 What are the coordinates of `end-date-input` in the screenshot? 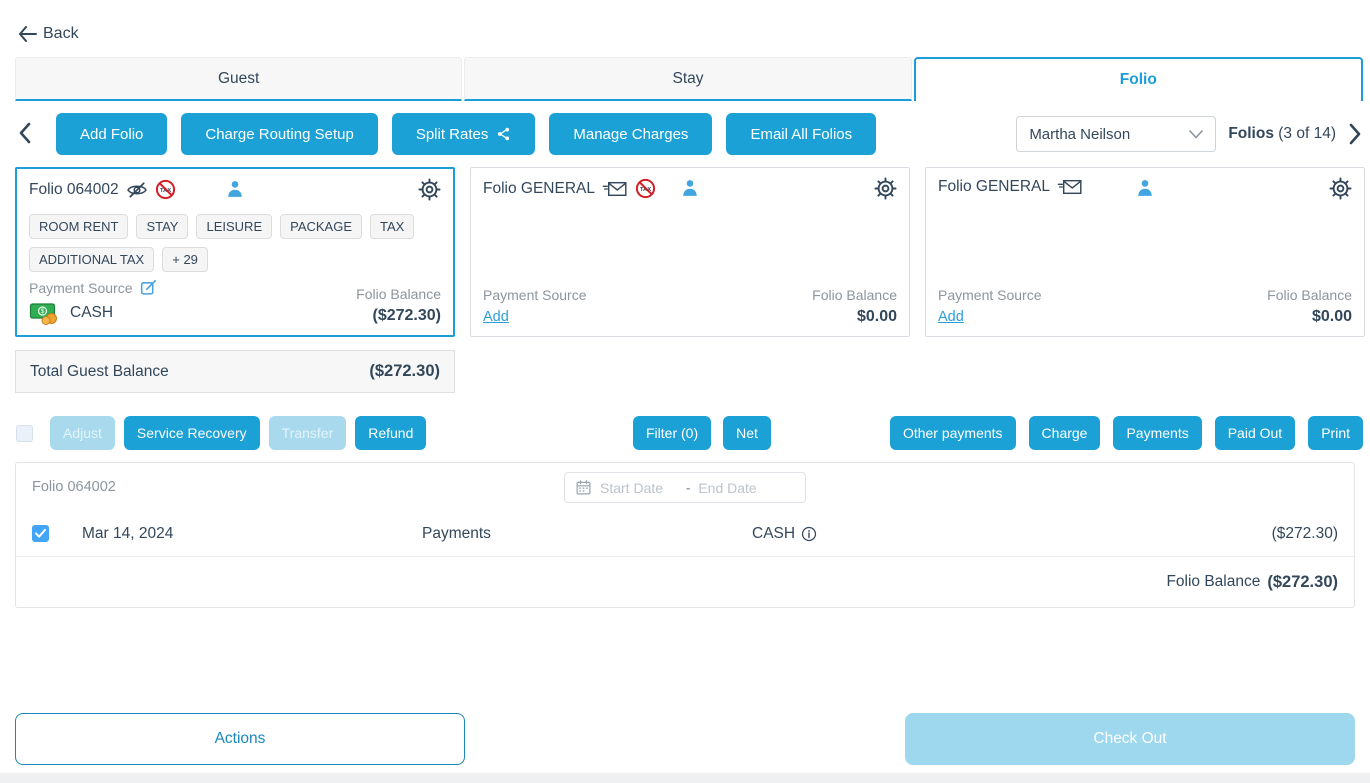 It's located at (737, 487).